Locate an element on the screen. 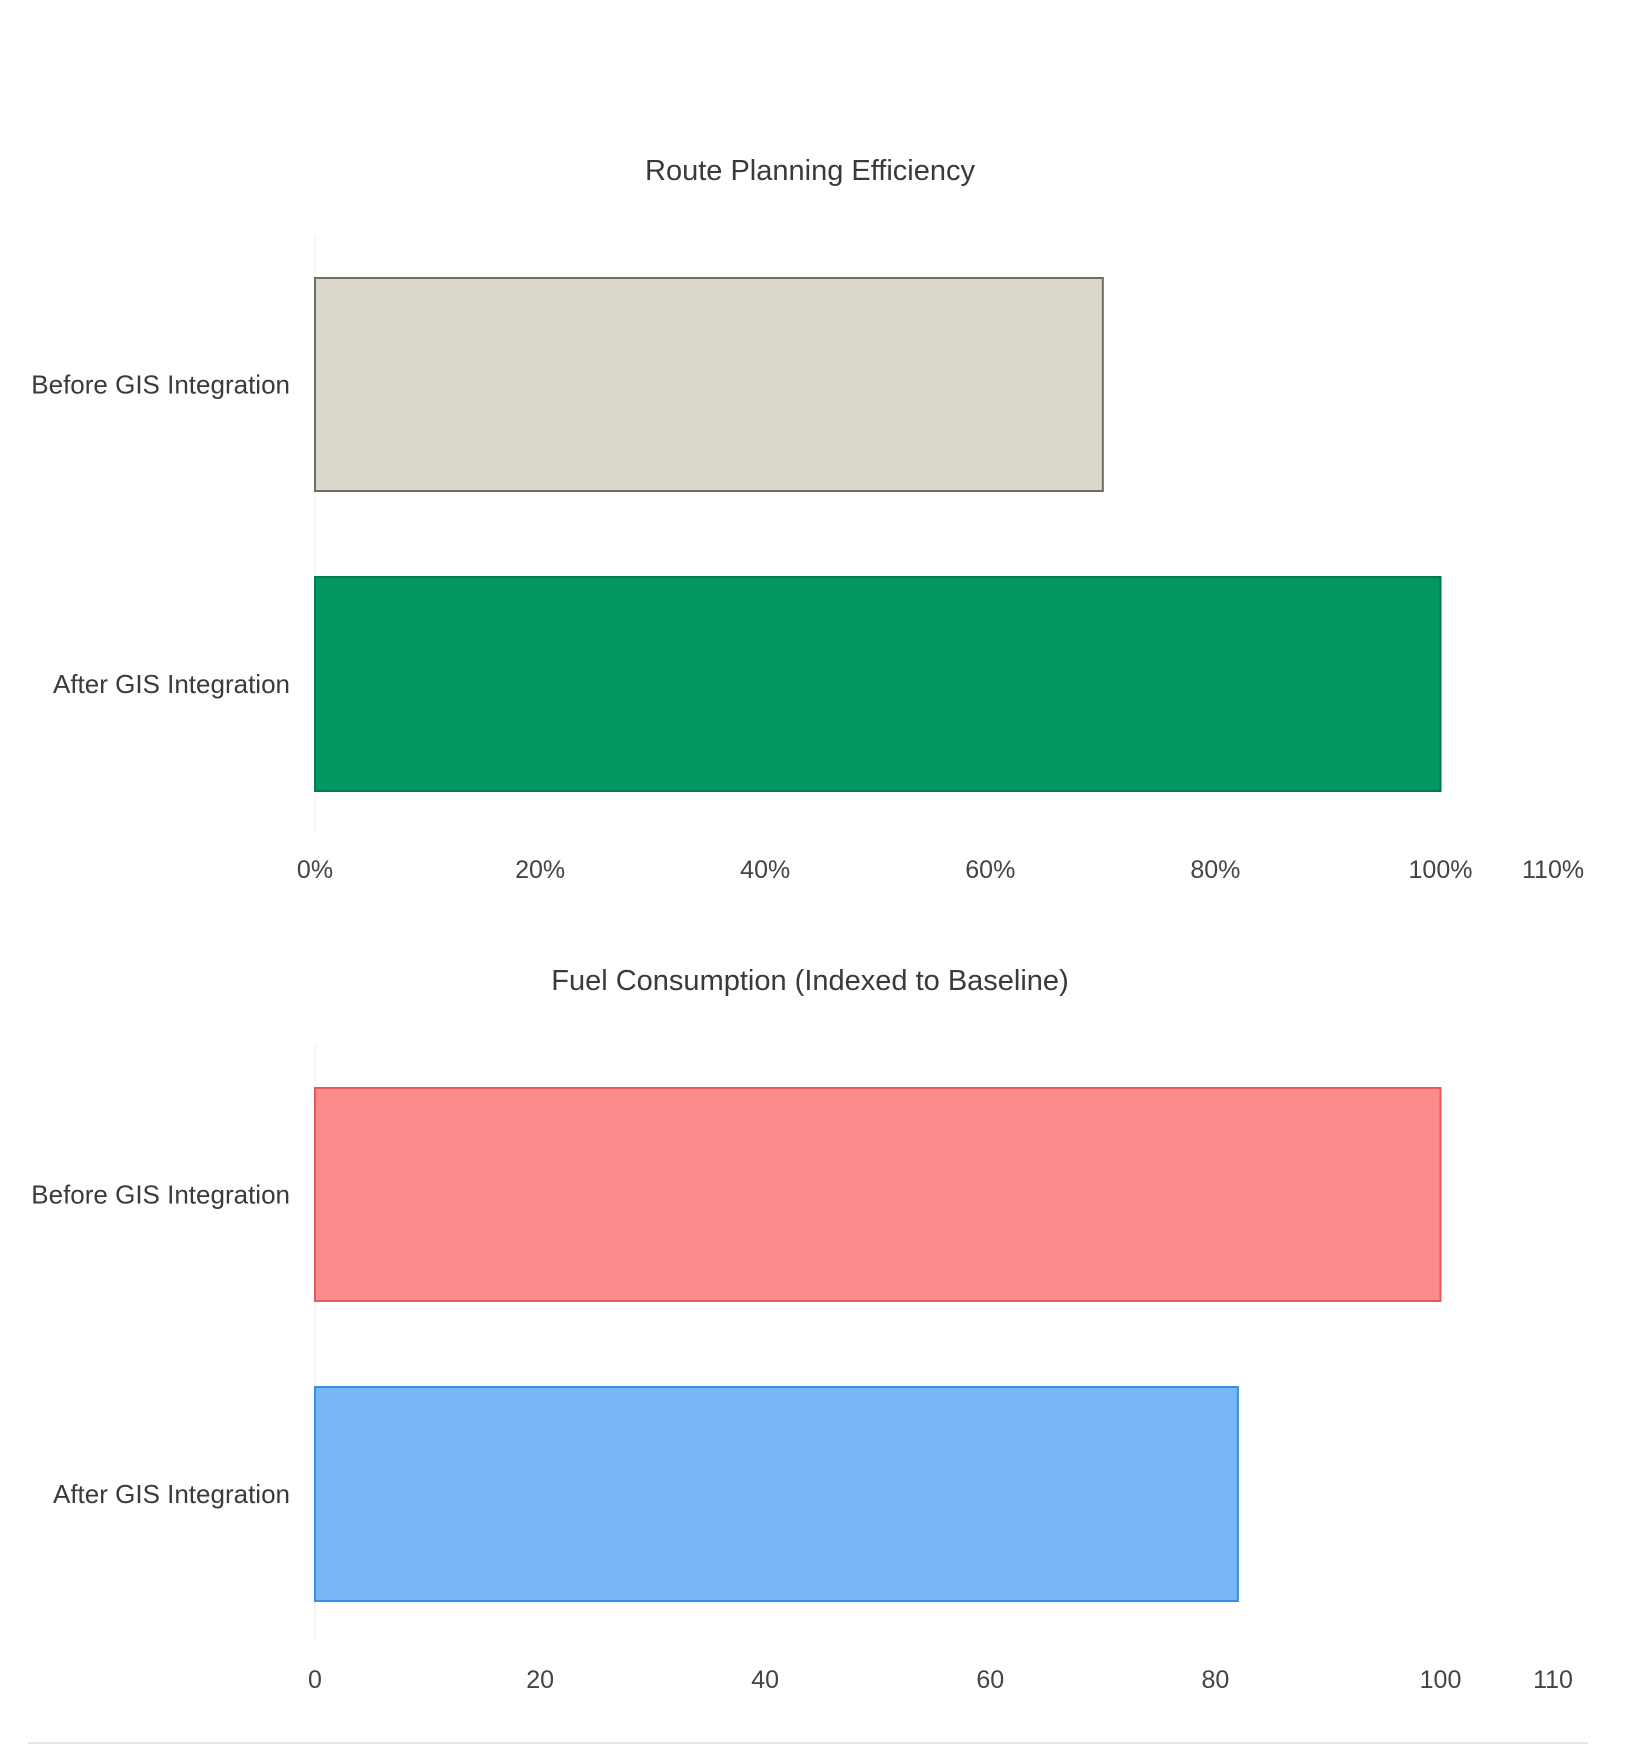 This screenshot has height=1752, width=1650. x-tick-label: 40 is located at coordinates (765, 1680).